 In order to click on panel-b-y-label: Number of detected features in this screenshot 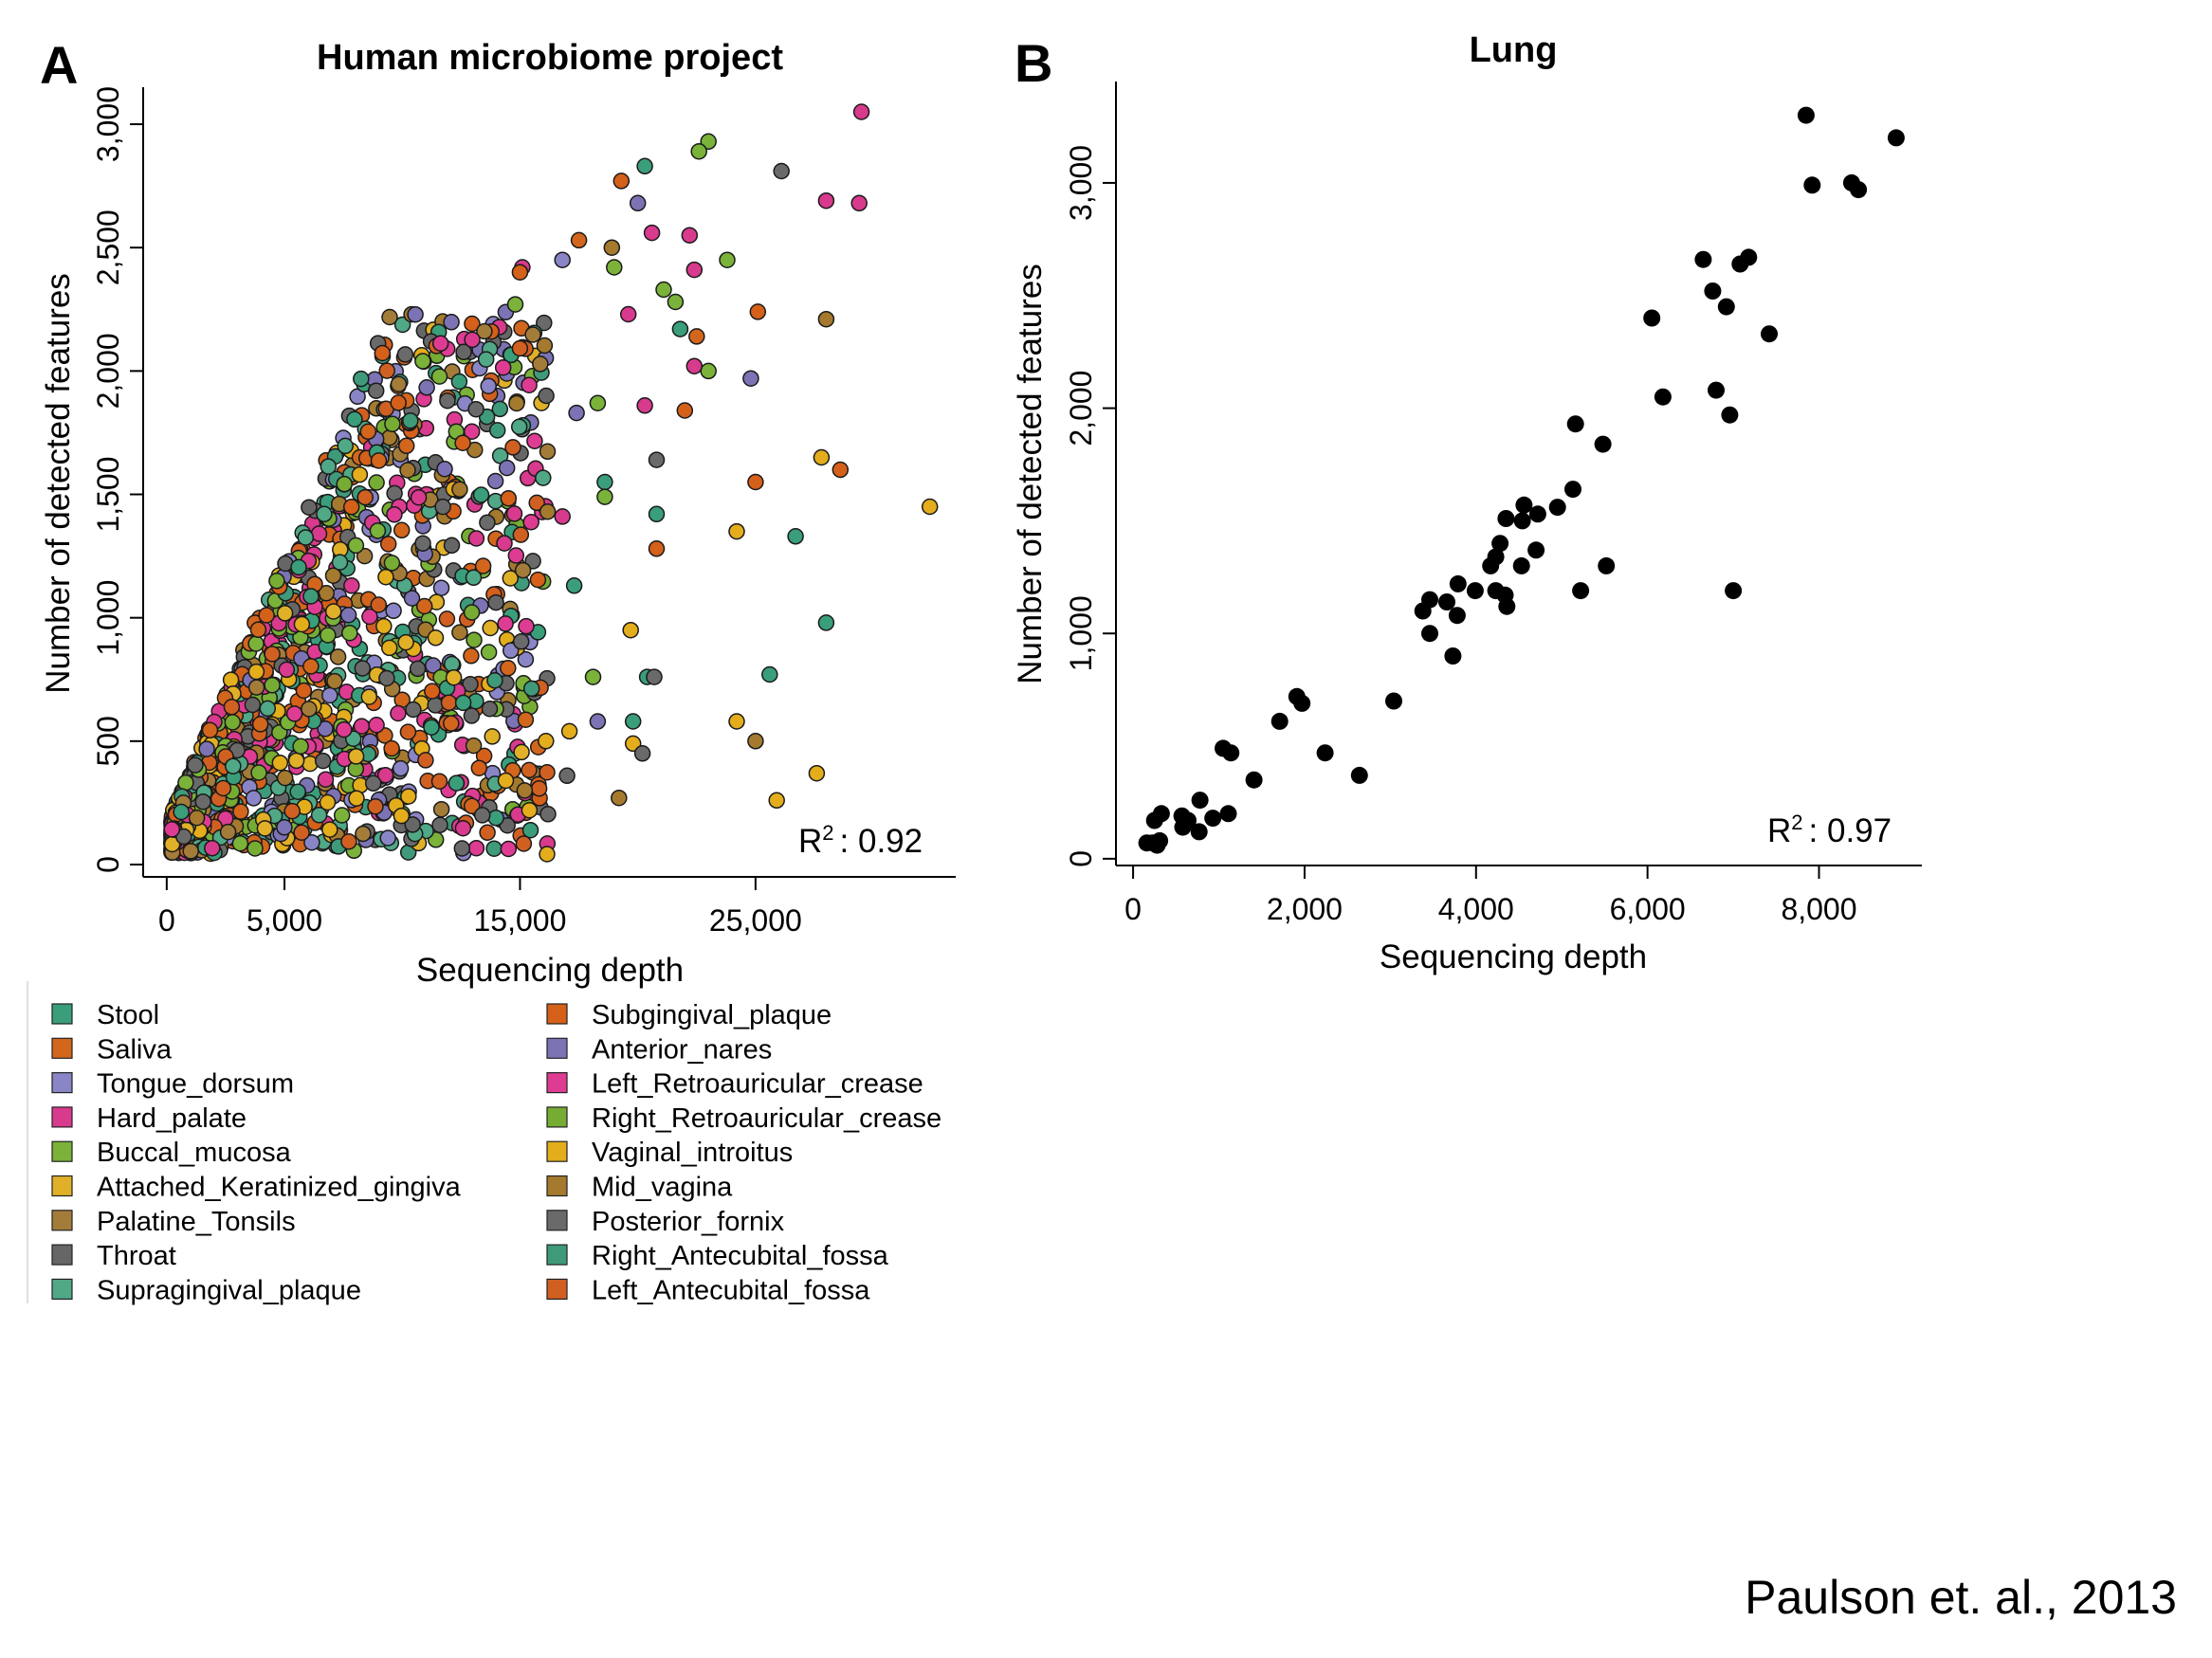, I will do `click(1030, 474)`.